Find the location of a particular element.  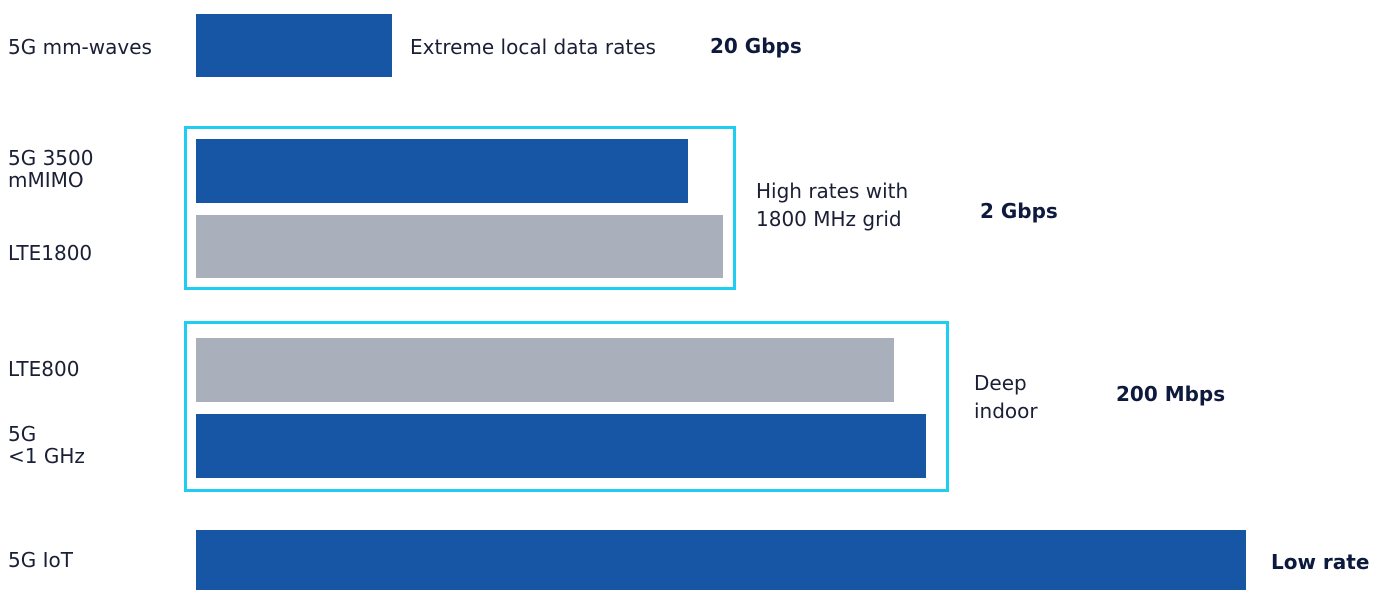

rate-200-mbps: 200 Mbps is located at coordinates (1171, 394).